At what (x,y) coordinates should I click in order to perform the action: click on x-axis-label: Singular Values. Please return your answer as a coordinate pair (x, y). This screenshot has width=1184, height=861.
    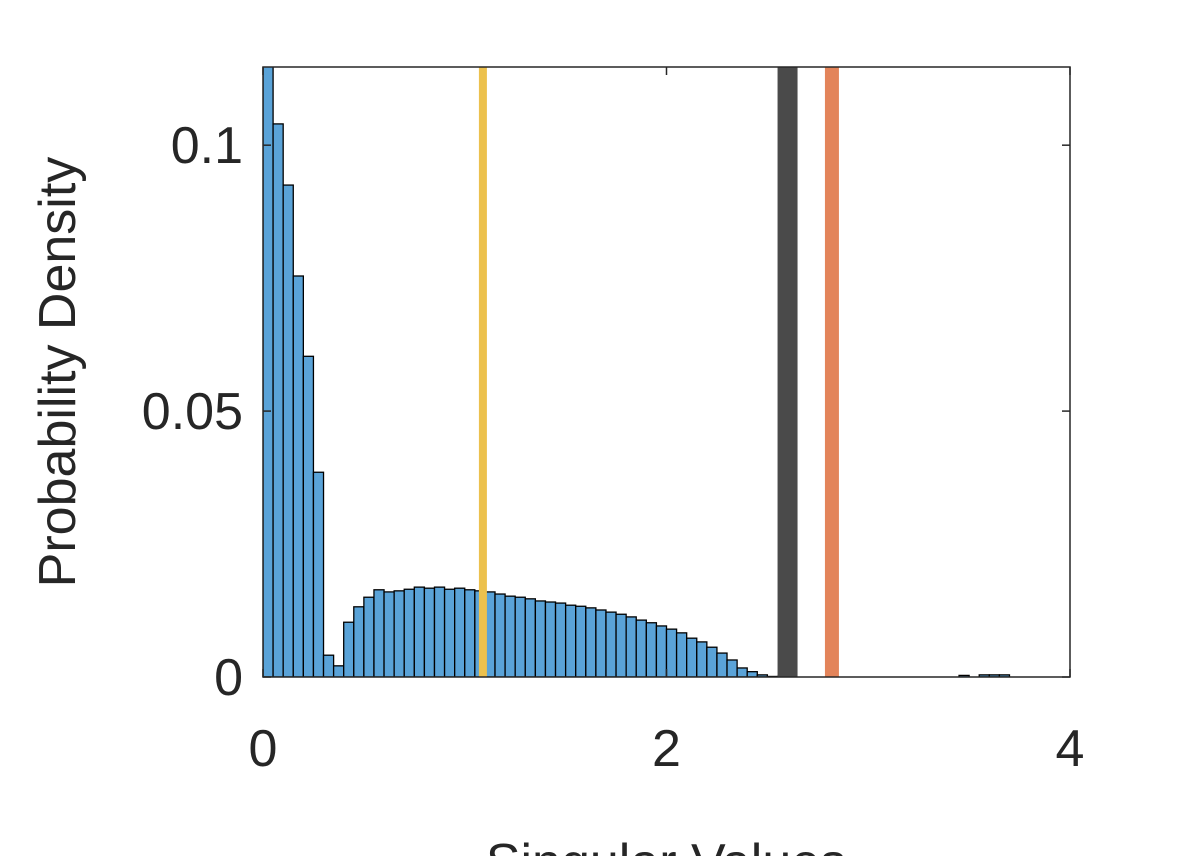
    Looking at the image, I should click on (666, 845).